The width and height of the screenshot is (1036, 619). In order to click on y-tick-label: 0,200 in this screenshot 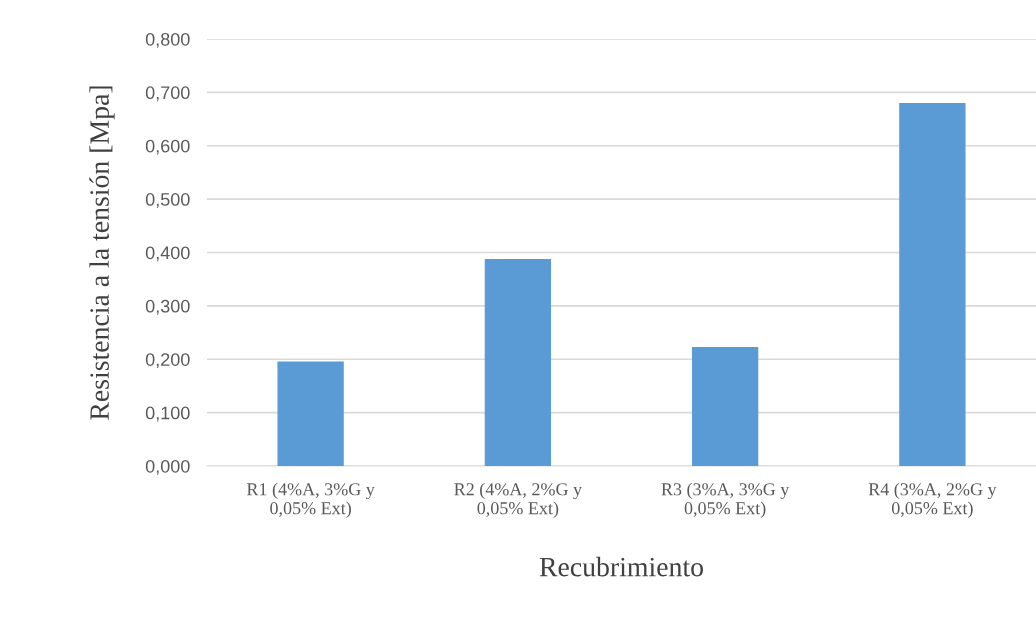, I will do `click(167, 361)`.